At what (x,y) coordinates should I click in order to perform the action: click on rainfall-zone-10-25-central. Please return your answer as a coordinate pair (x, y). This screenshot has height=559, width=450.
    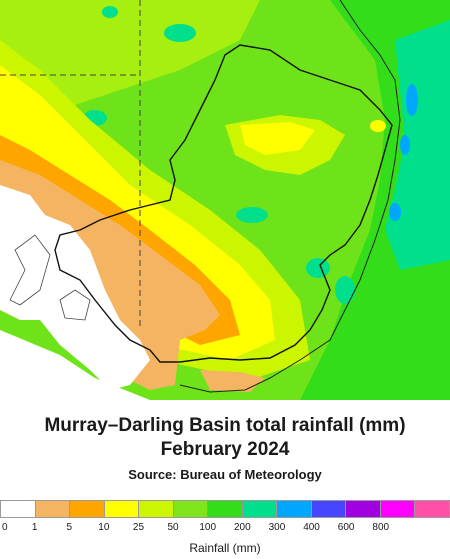
    Looking at the image, I should click on (277, 138).